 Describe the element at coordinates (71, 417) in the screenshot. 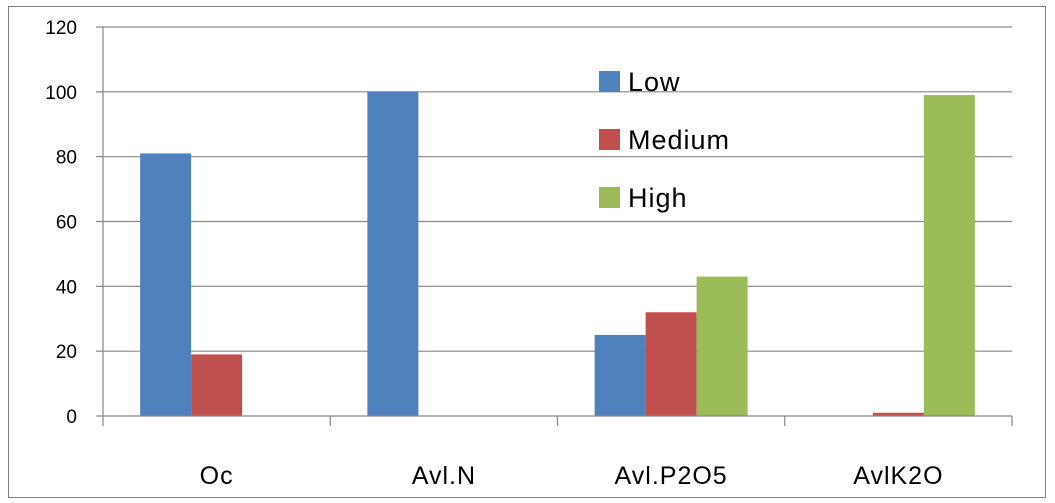

I see `y-tick-label: 0` at that location.